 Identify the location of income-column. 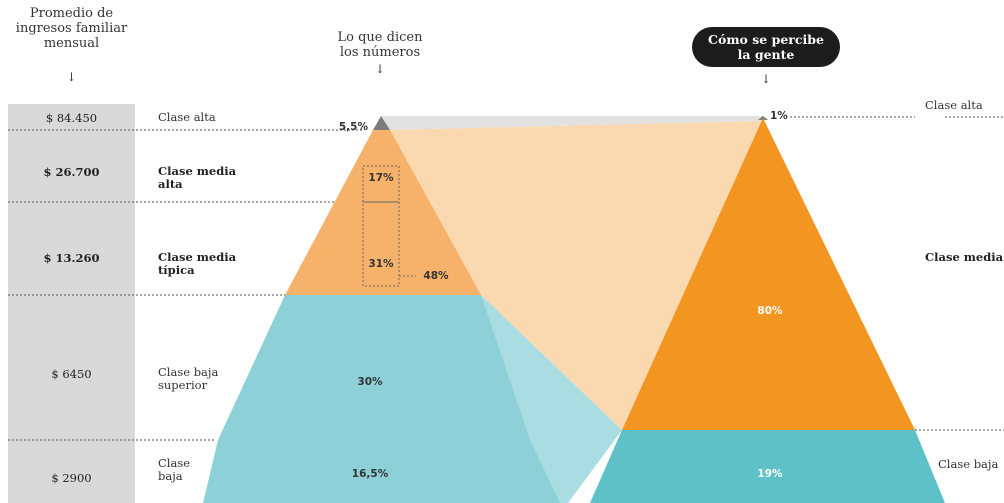
(71, 303).